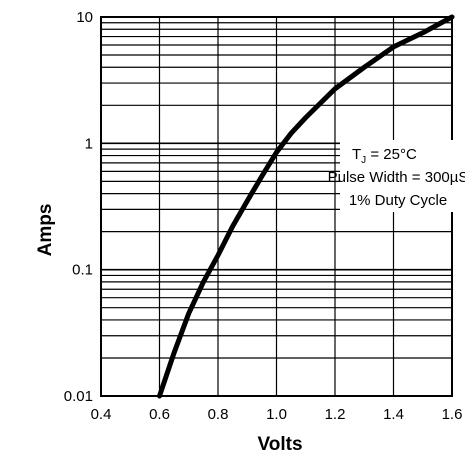 Image resolution: width=465 pixels, height=457 pixels. Describe the element at coordinates (159, 414) in the screenshot. I see `x-tick-label: 0.6` at that location.